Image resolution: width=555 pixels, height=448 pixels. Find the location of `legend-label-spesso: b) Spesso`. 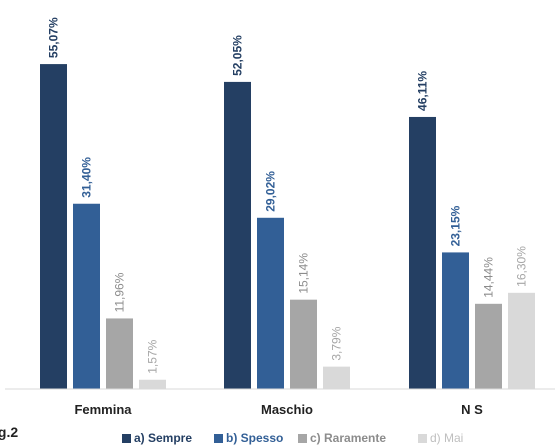

legend-label-spesso: b) Spesso is located at coordinates (255, 438).